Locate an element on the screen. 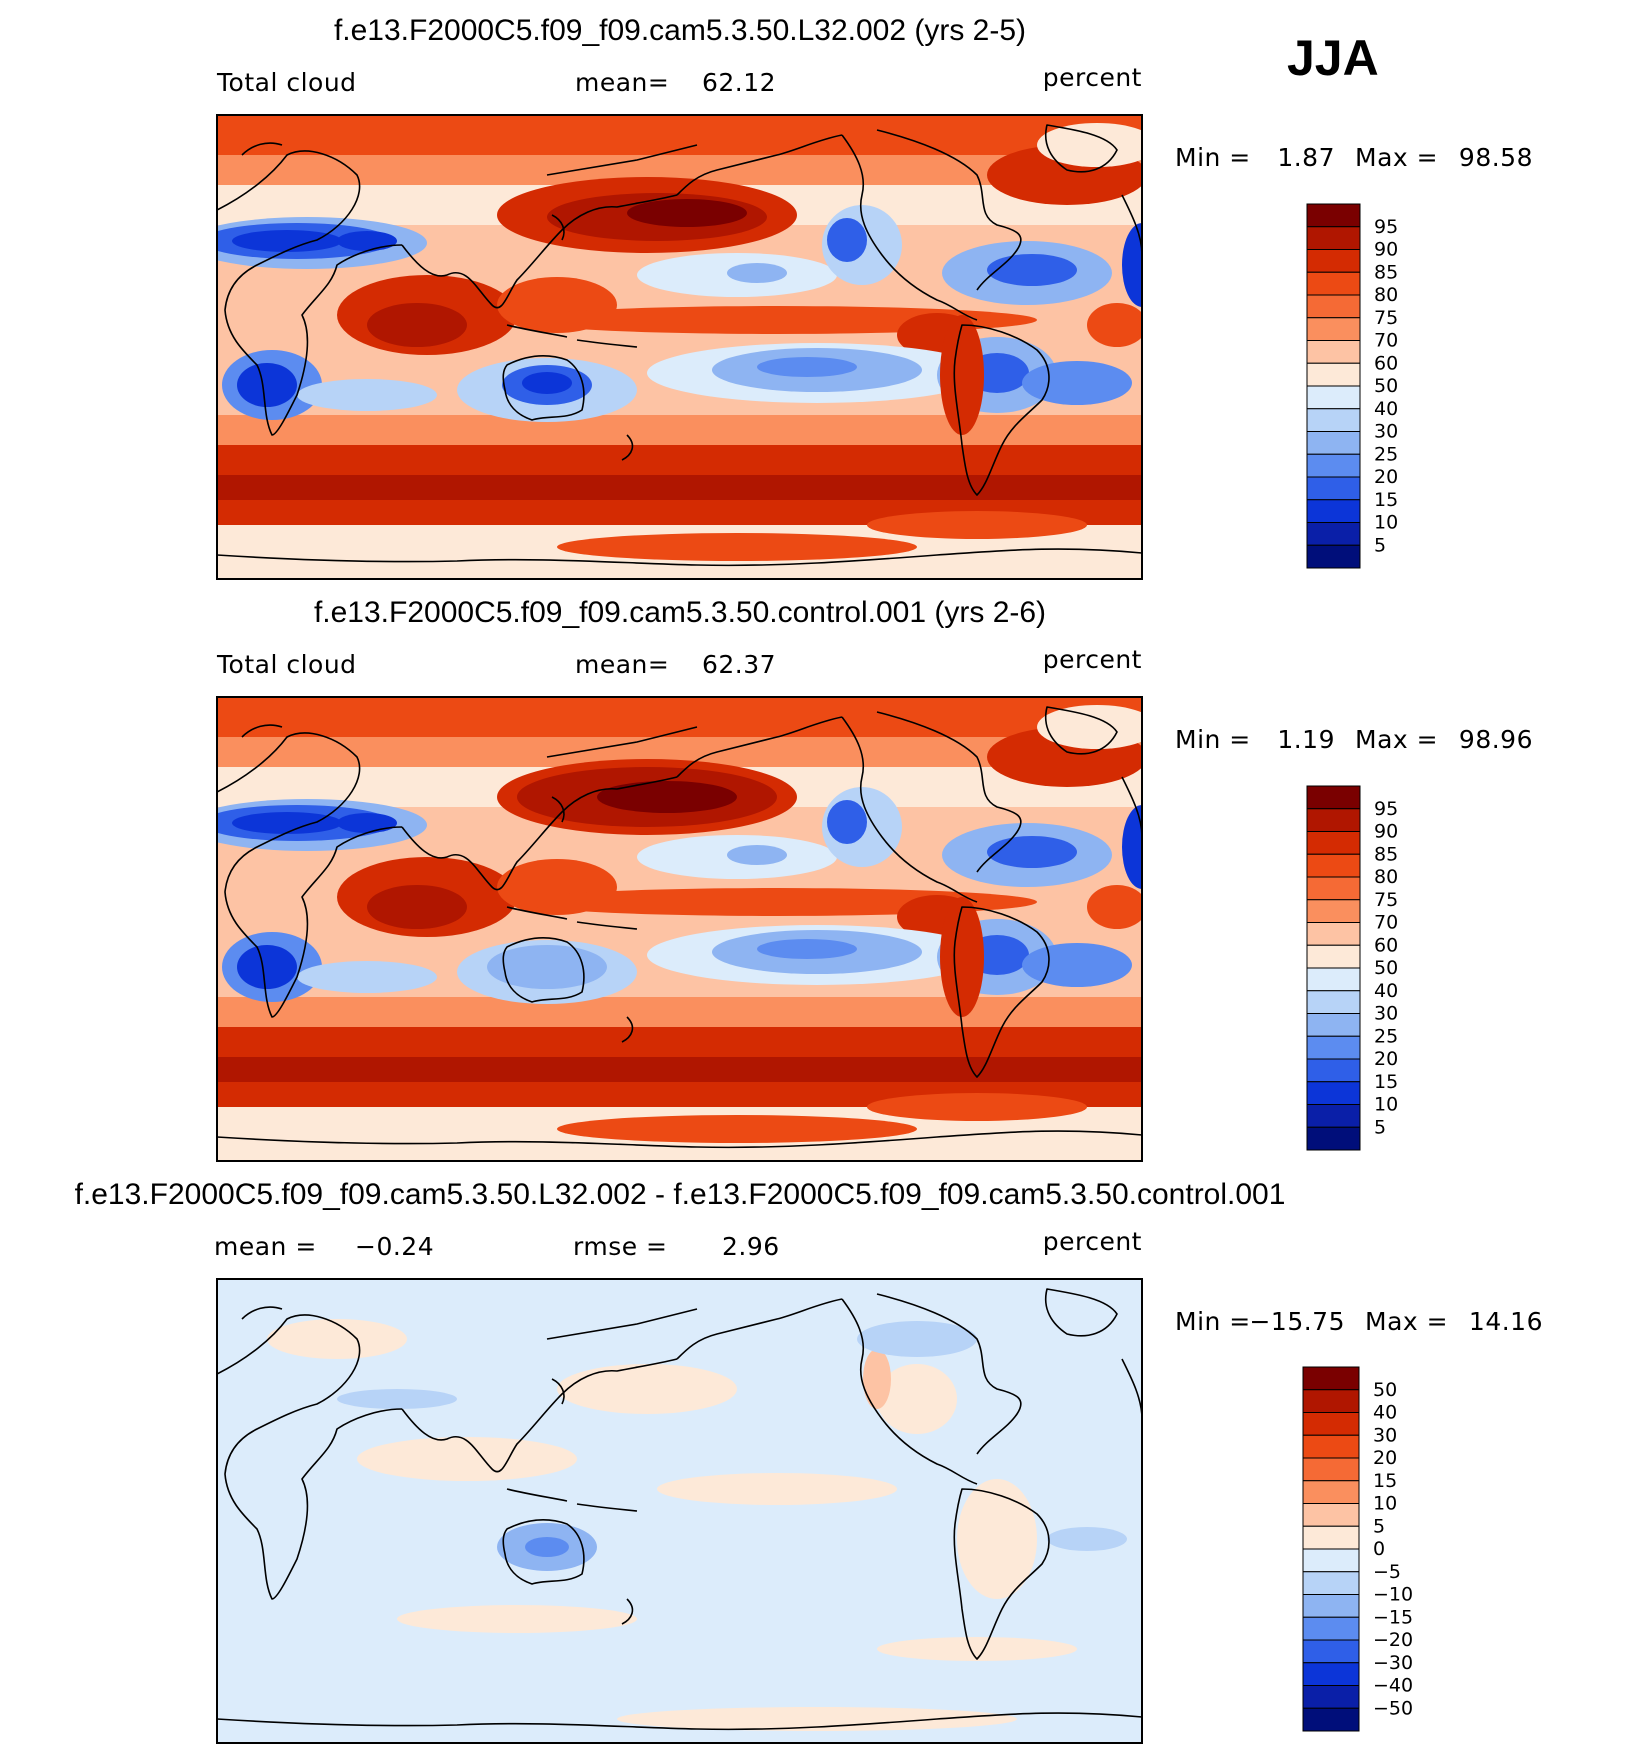 The height and width of the screenshot is (1747, 1649). colorbar-tick-label: −50 is located at coordinates (1393, 1708).